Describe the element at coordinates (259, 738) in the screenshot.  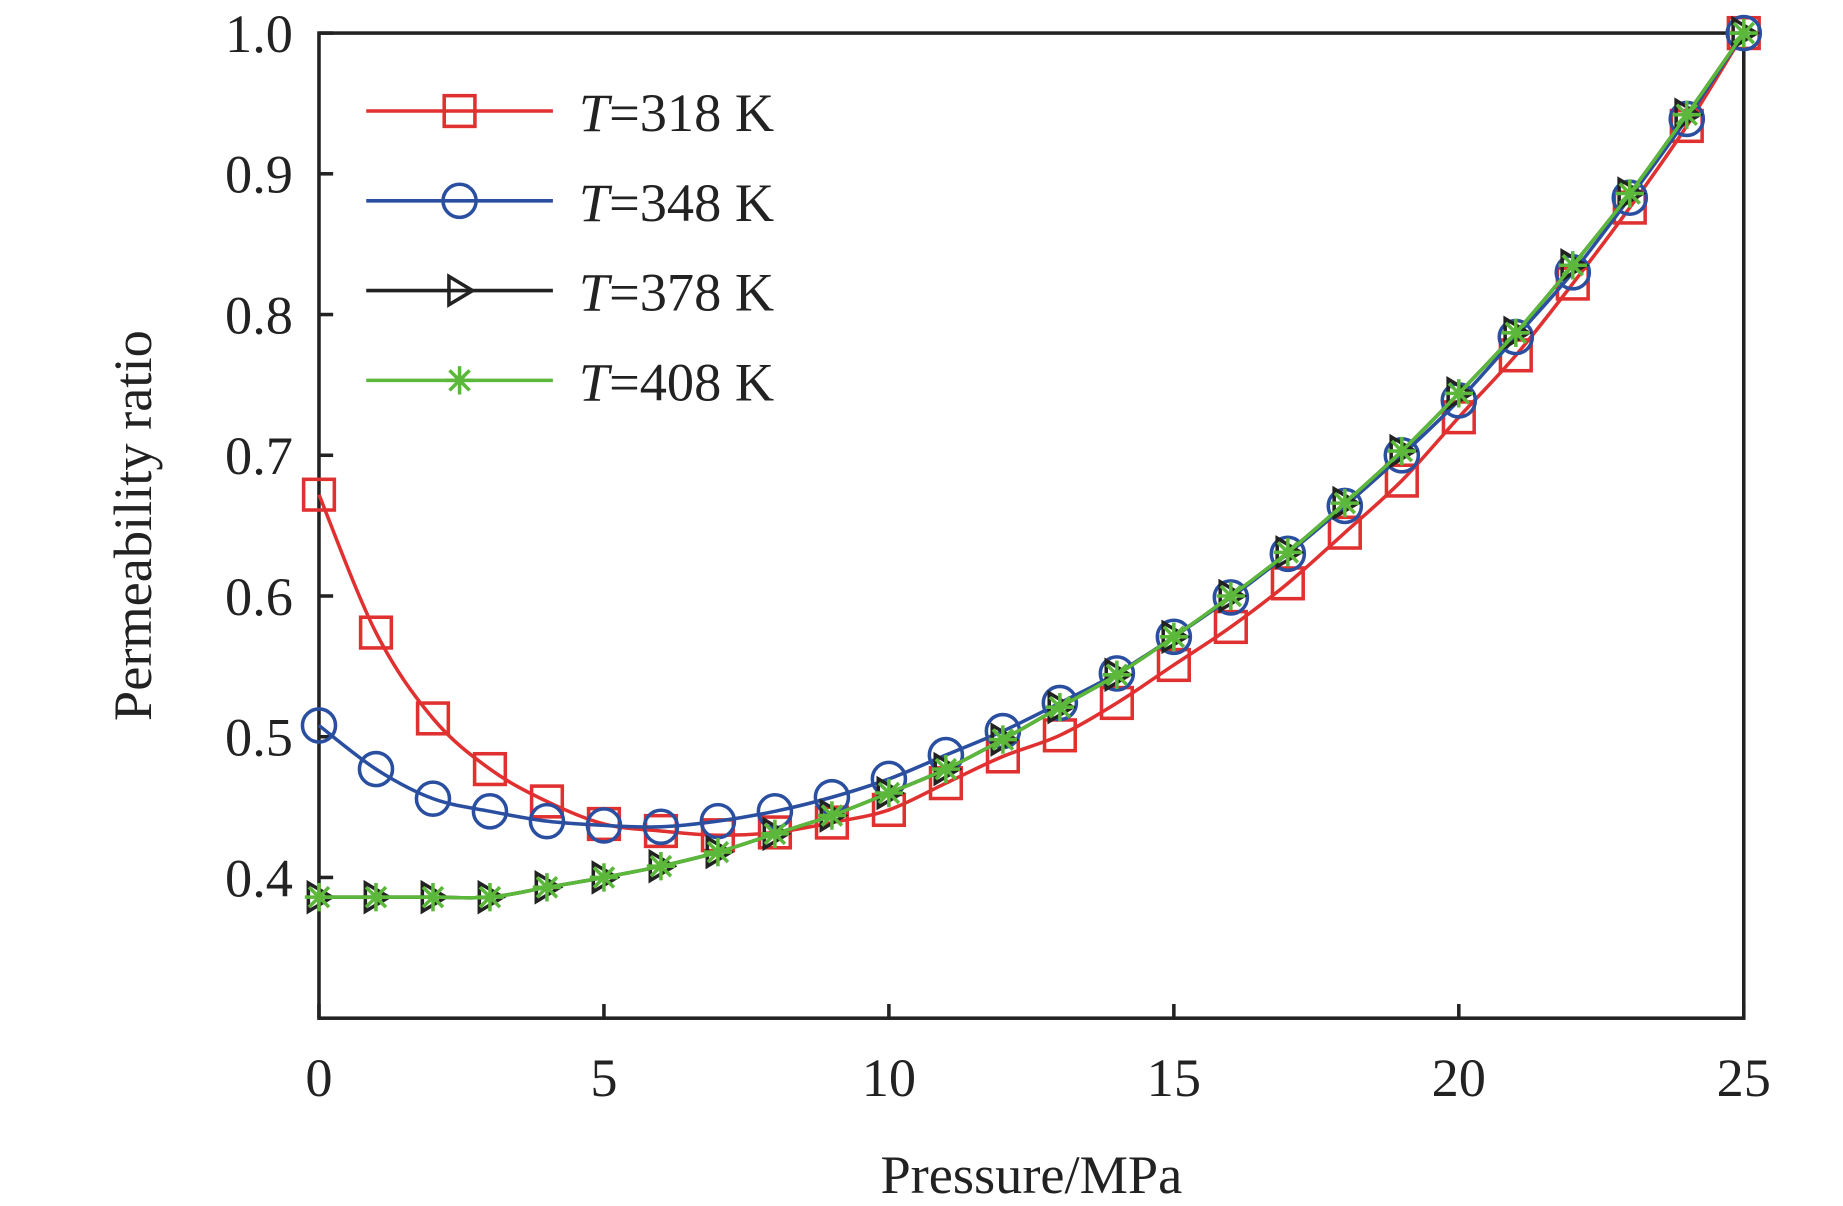
I see `y-tick-label: 0.5` at that location.